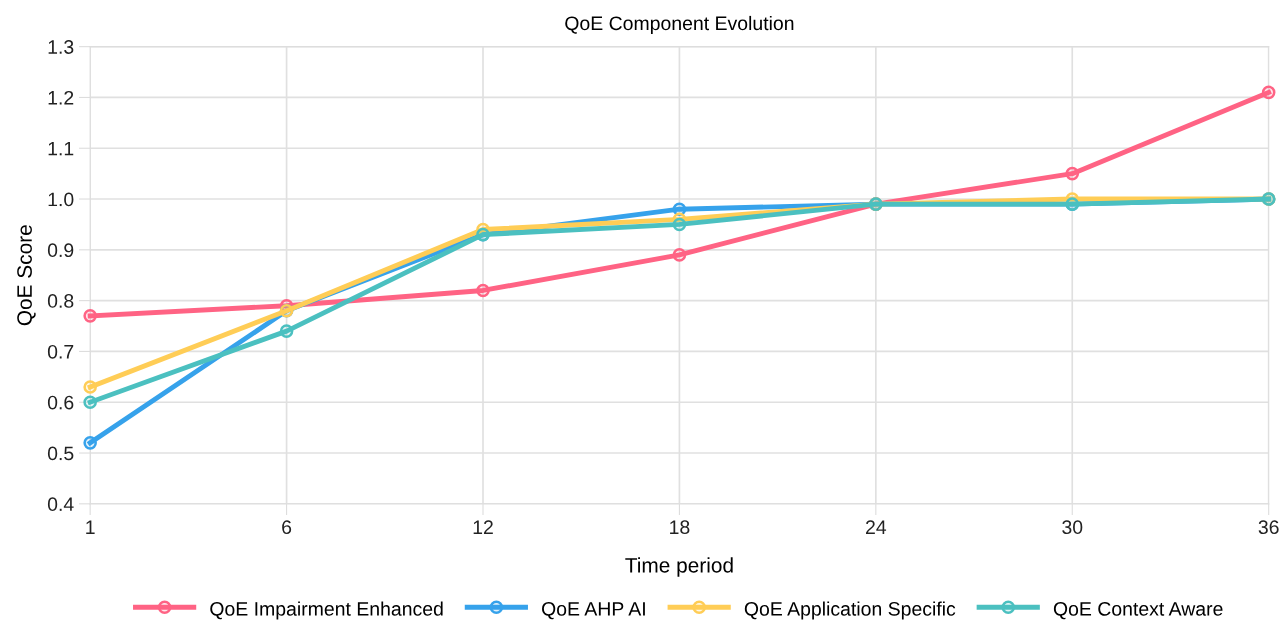 The height and width of the screenshot is (622, 1288). What do you see at coordinates (60, 301) in the screenshot?
I see `y-tick-label: 0.8` at bounding box center [60, 301].